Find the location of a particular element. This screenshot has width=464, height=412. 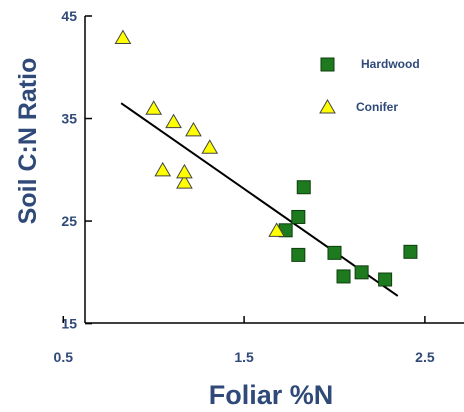

x-axis-title: Foliar %N is located at coordinates (271, 395).